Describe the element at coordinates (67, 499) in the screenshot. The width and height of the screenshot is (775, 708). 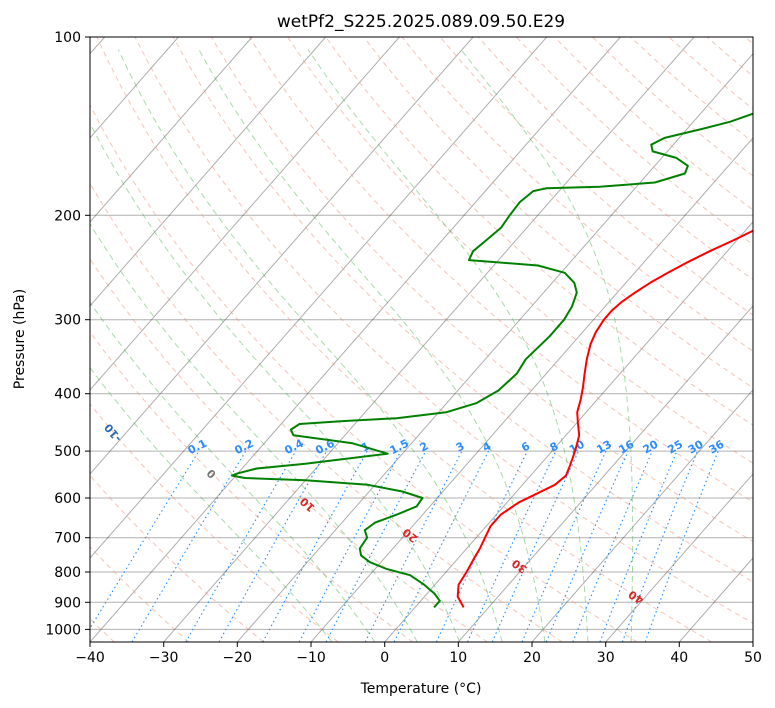
I see `y-tick-label: 600` at that location.